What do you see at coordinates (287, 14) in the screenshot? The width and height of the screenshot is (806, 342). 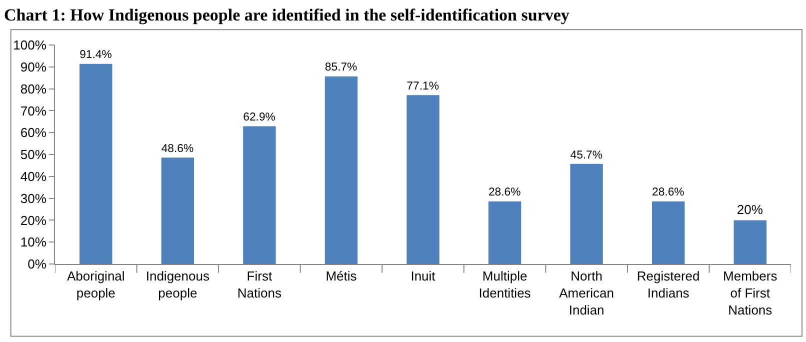 I see `chart-title: Chart 1: How Indigenous people are identified in the self-identification survey` at bounding box center [287, 14].